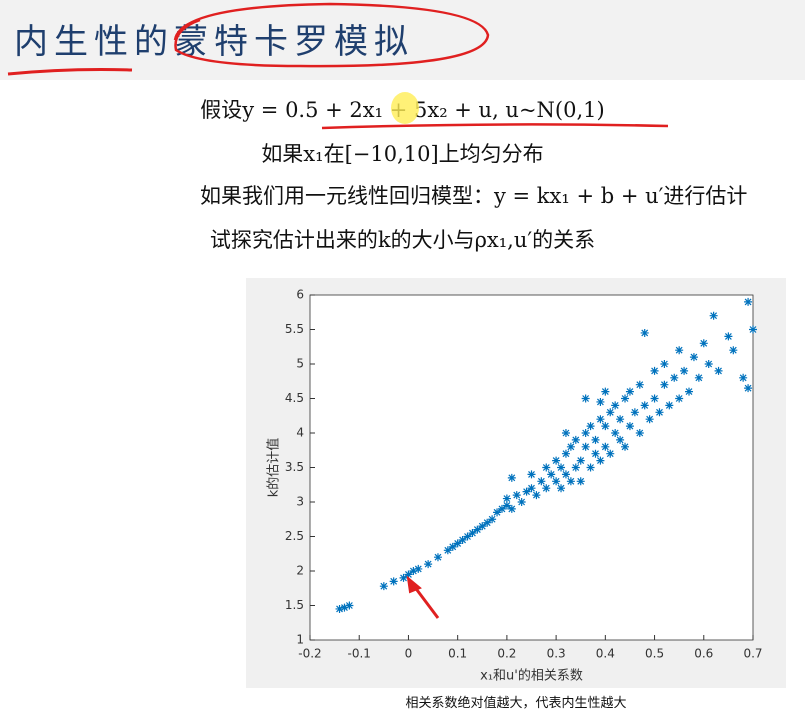  I want to click on y-tick-label: 2, so click(300, 571).